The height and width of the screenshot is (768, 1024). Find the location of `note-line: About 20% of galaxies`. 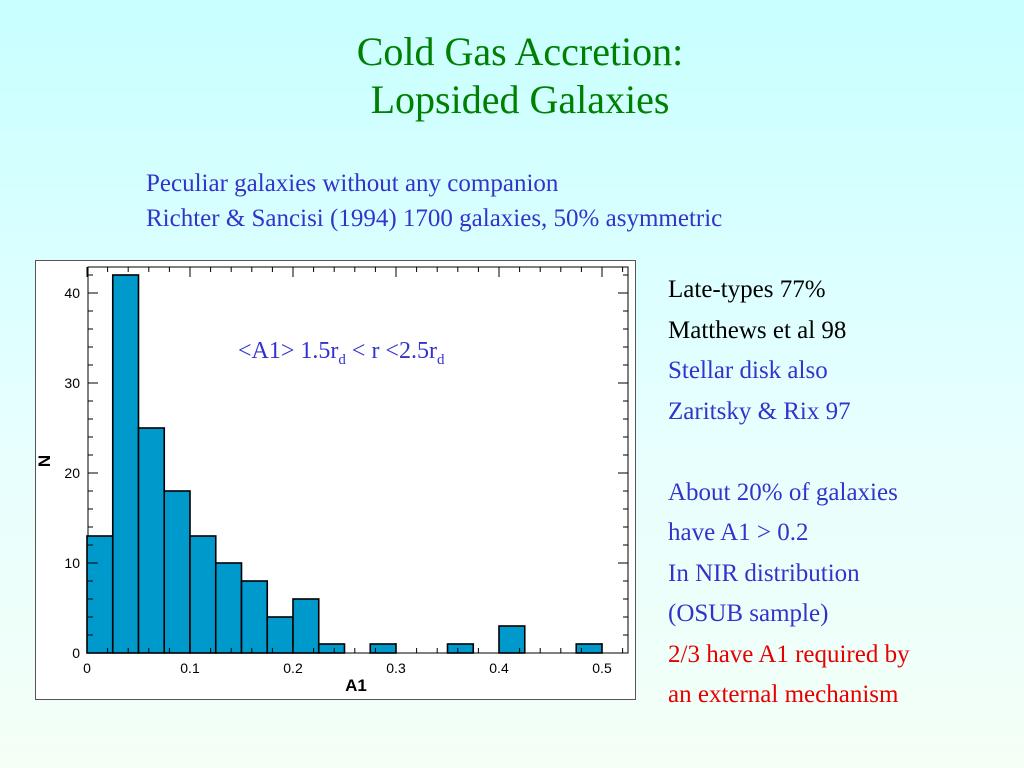

note-line: About 20% of galaxies is located at coordinates (783, 492).